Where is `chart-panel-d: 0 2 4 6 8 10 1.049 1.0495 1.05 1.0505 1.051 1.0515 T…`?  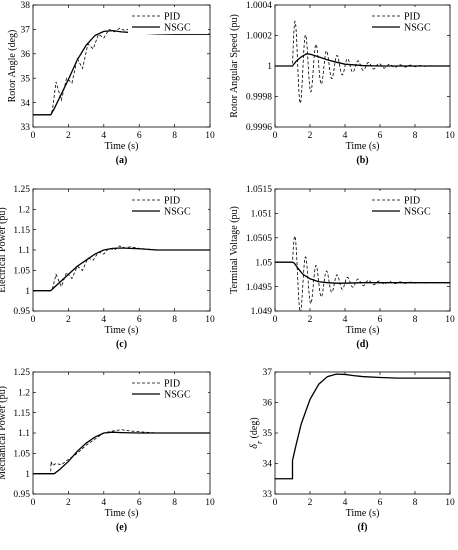
chart-panel-d: 0 2 4 6 8 10 1.049 1.0495 1.05 1.0505 1.051 1.0515 T… is located at coordinates (342, 267).